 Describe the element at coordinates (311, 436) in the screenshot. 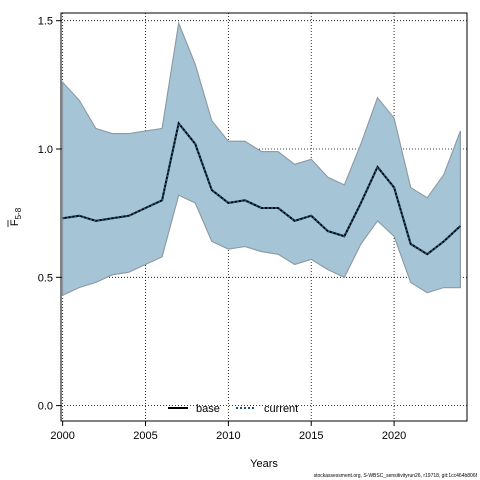

I see `x-tick-label: 2015` at that location.